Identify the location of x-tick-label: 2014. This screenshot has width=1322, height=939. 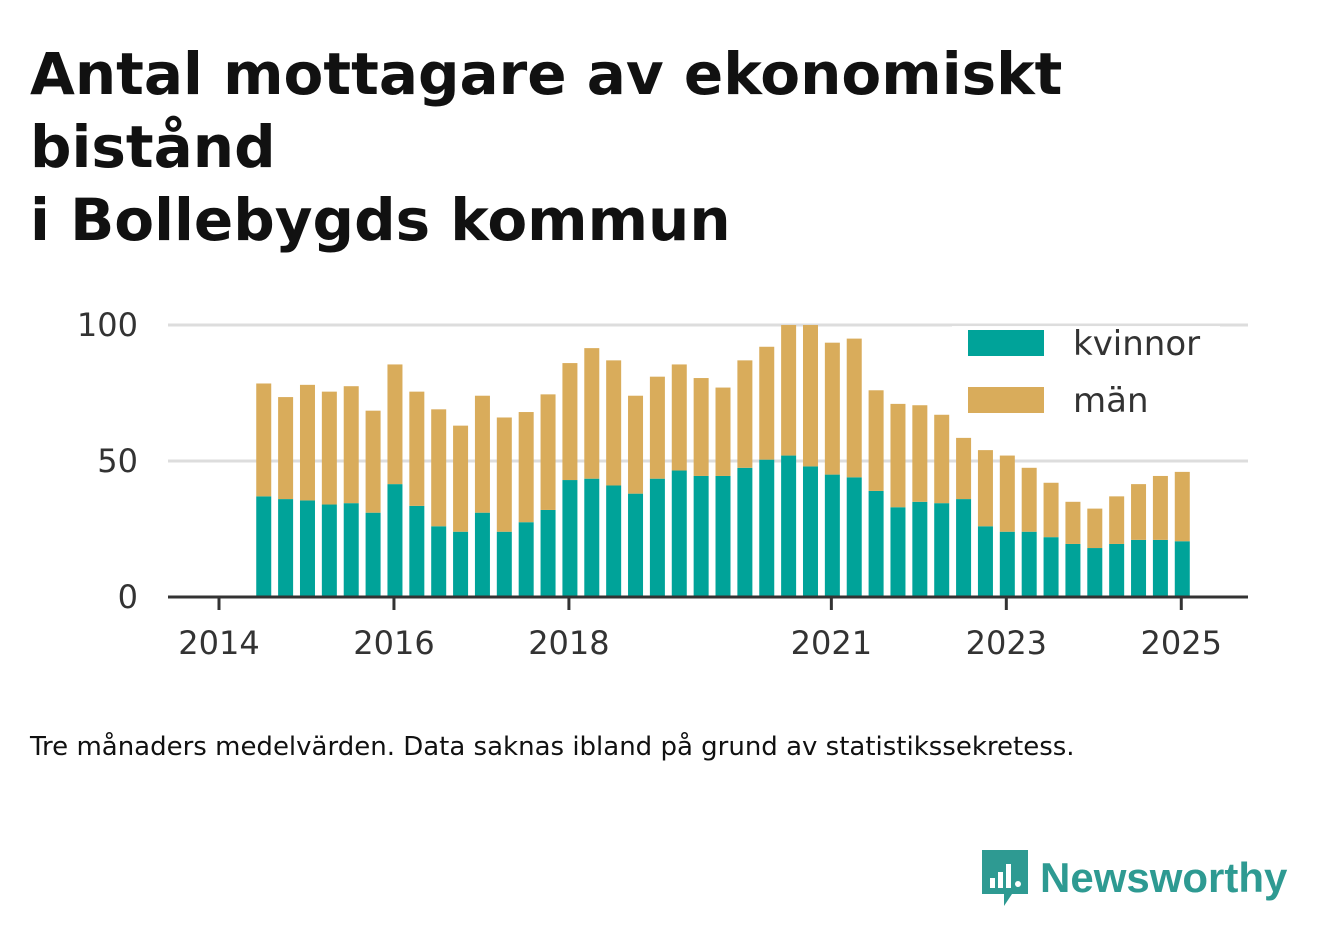
(218, 643).